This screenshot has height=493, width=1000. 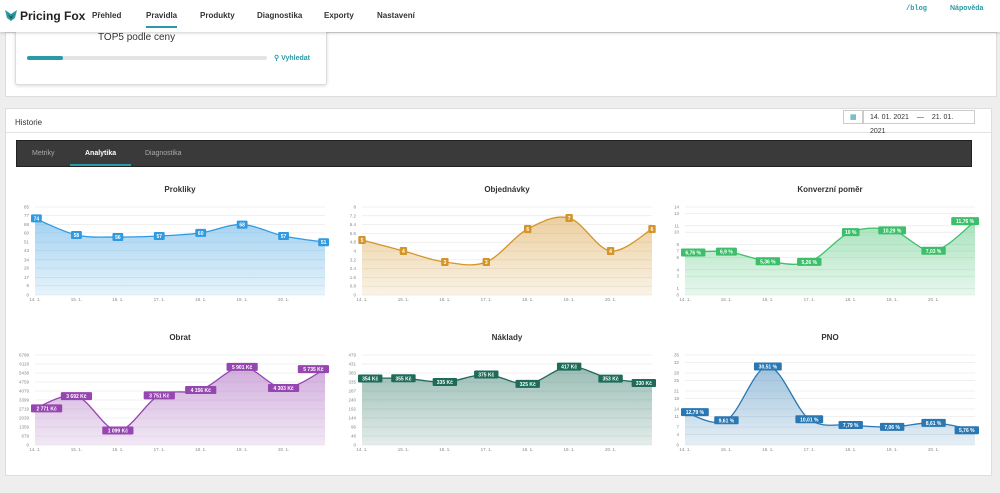 I want to click on search-link: ⚲ Vyhledat, so click(x=292, y=58).